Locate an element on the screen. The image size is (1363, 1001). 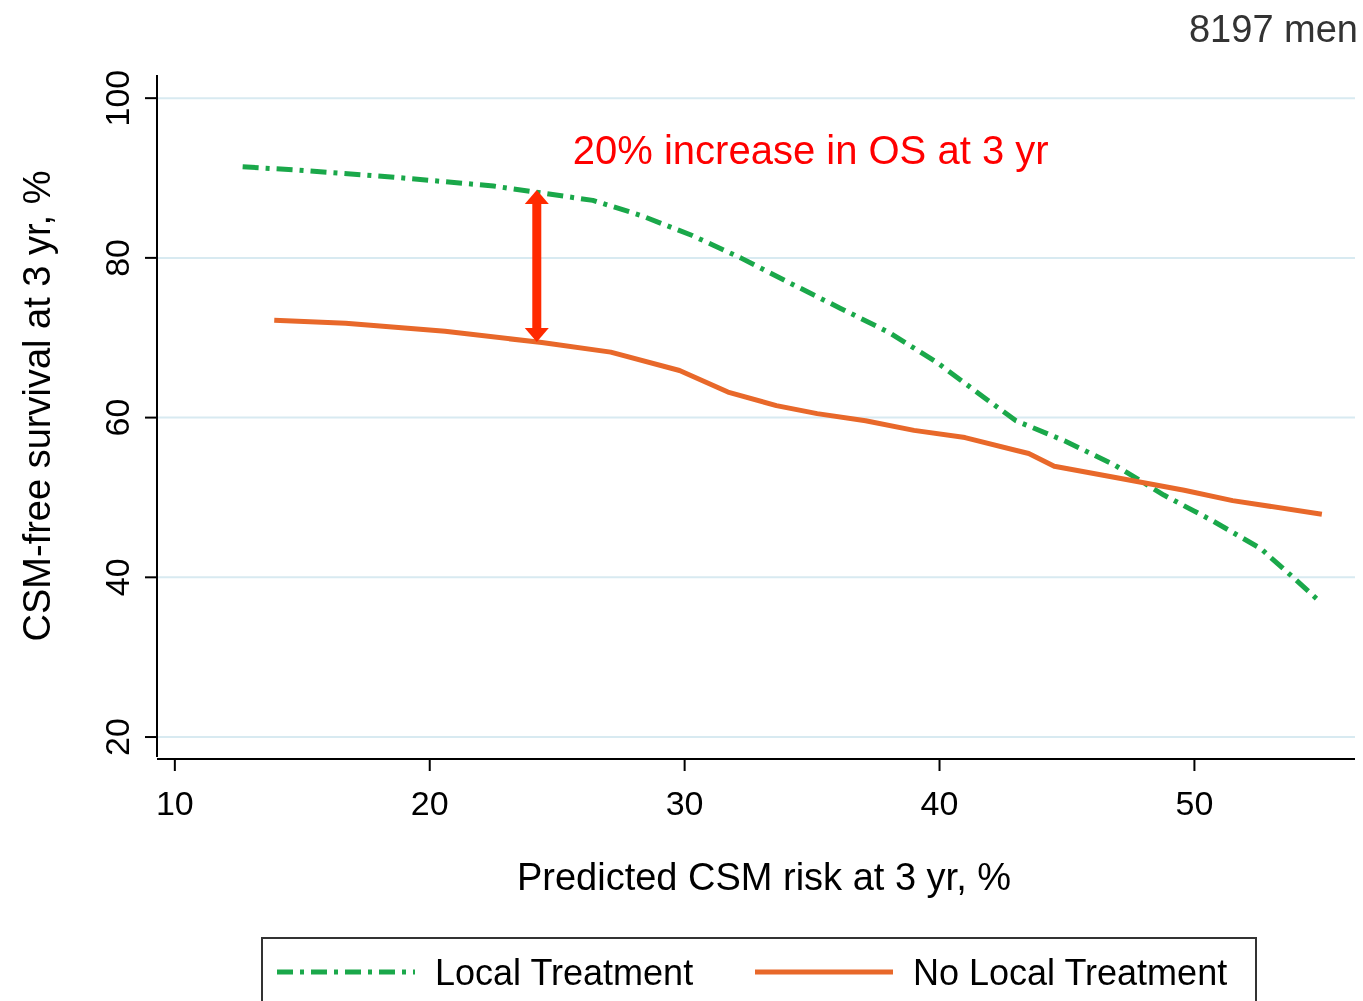
y-tick-label: 40 is located at coordinates (117, 577).